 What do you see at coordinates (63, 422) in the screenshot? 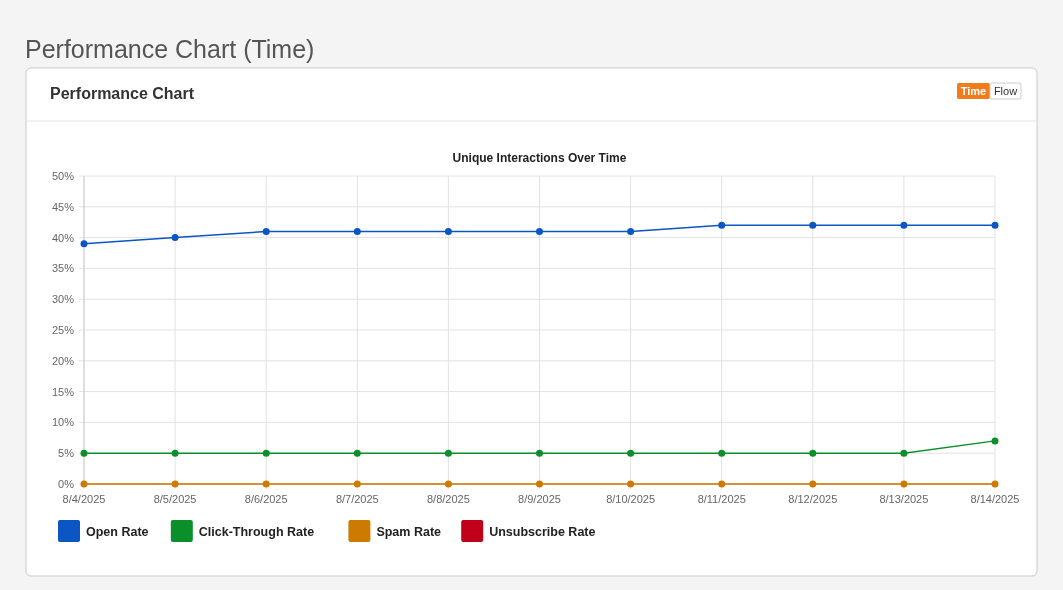
I see `y-tick-label: 10%` at bounding box center [63, 422].